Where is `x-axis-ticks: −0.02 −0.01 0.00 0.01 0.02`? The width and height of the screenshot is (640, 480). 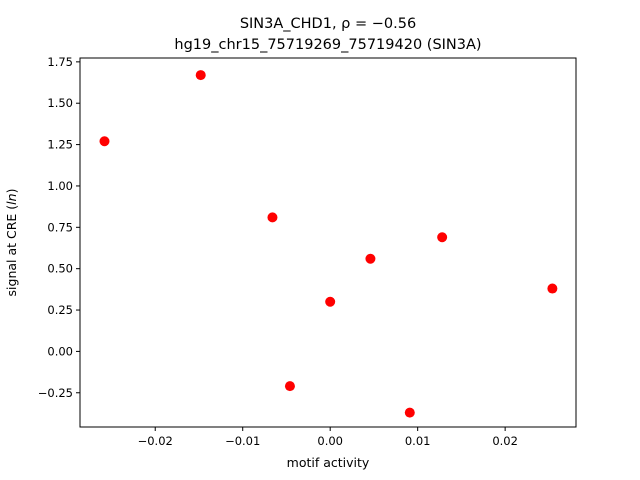
x-axis-ticks: −0.02 −0.01 0.00 0.01 0.02 is located at coordinates (328, 437).